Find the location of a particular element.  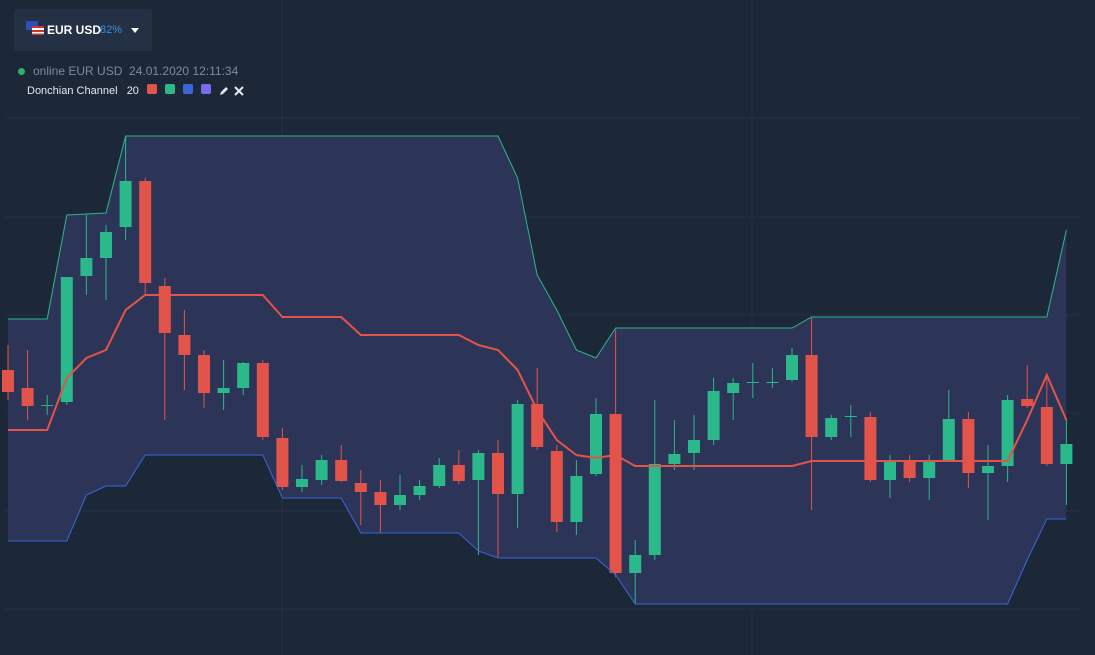

indicator-actions is located at coordinates (231, 90).